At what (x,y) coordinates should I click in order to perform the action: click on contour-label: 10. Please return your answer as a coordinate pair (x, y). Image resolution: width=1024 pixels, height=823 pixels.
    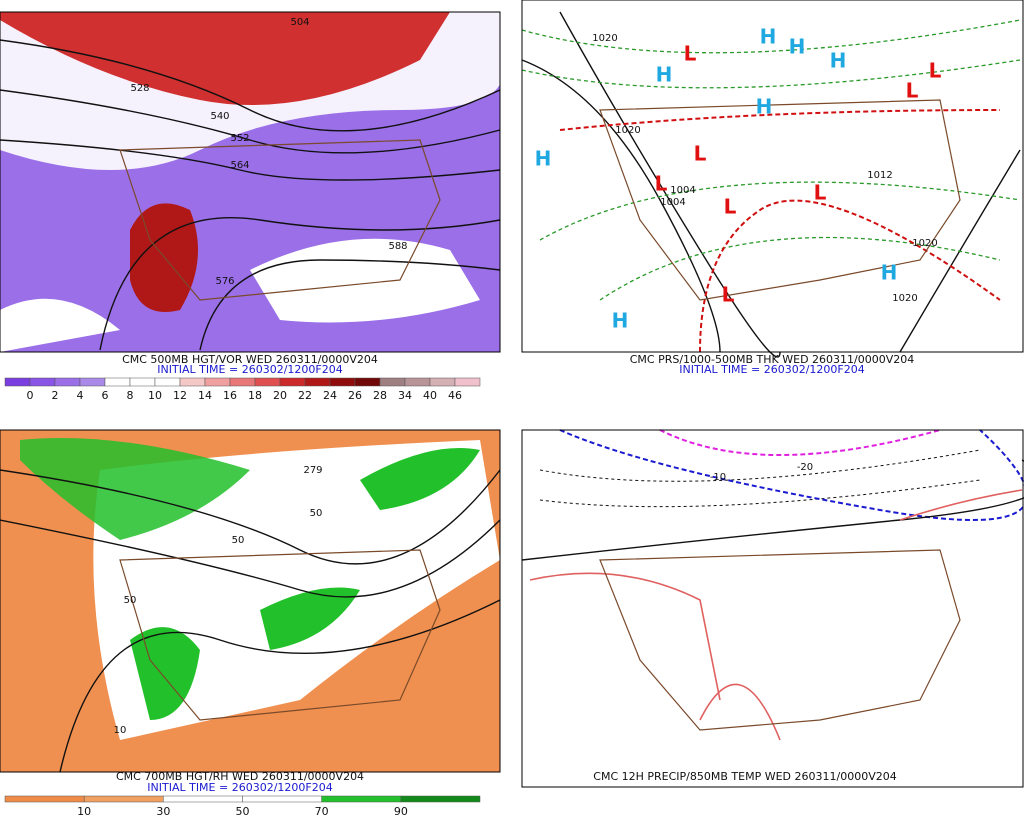
    Looking at the image, I should click on (120, 730).